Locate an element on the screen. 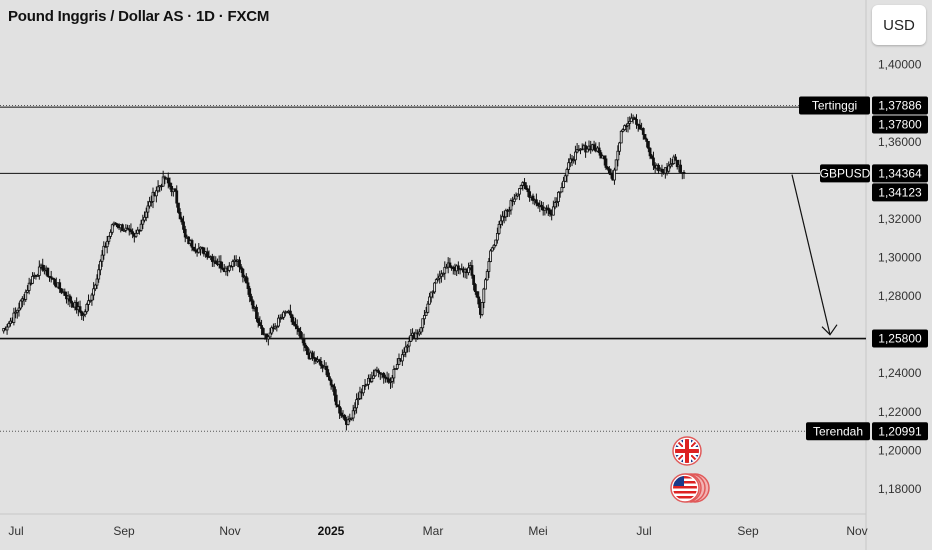  uk-flag-icon is located at coordinates (687, 451).